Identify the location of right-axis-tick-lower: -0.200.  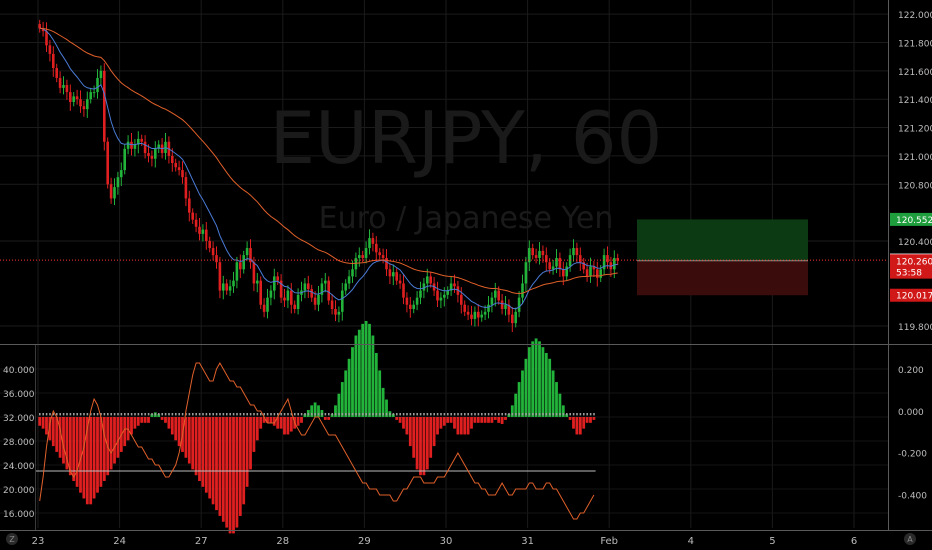
(912, 455).